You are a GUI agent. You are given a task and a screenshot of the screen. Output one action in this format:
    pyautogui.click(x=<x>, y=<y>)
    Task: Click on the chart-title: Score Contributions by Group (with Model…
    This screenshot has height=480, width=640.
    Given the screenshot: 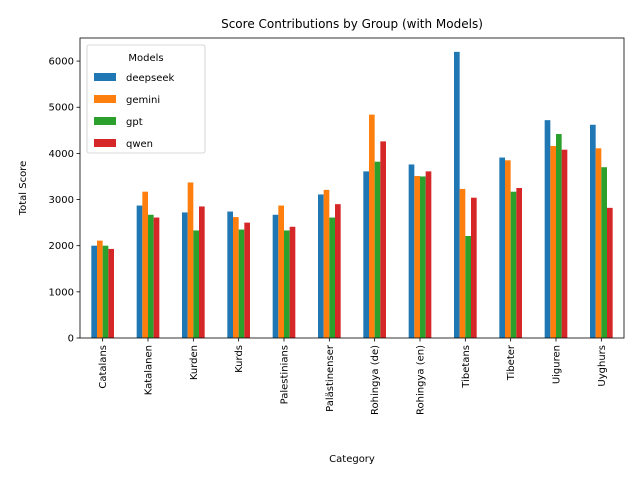 What is the action you would take?
    pyautogui.click(x=352, y=24)
    